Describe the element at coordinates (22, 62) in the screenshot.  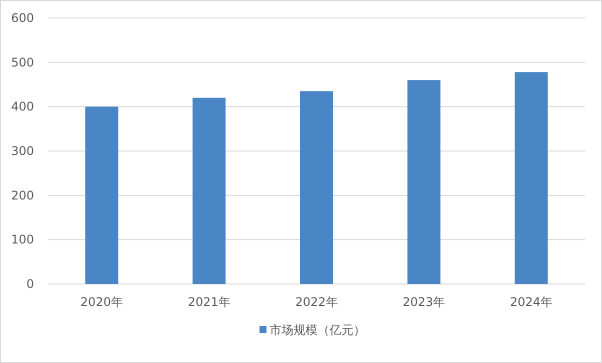
I see `y-tick-label: 500` at that location.